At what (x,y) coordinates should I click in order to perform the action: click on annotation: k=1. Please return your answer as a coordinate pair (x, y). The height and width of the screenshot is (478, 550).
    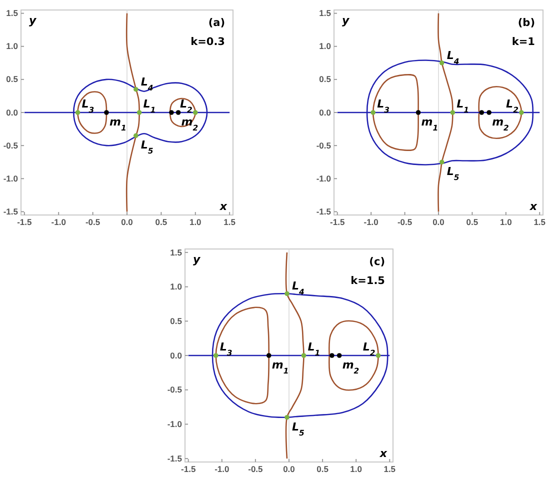
    Looking at the image, I should click on (523, 42).